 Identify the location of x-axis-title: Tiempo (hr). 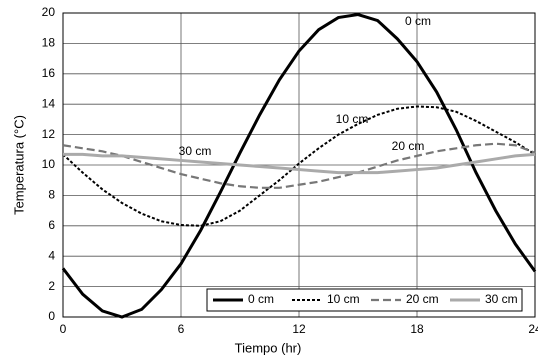
(268, 347).